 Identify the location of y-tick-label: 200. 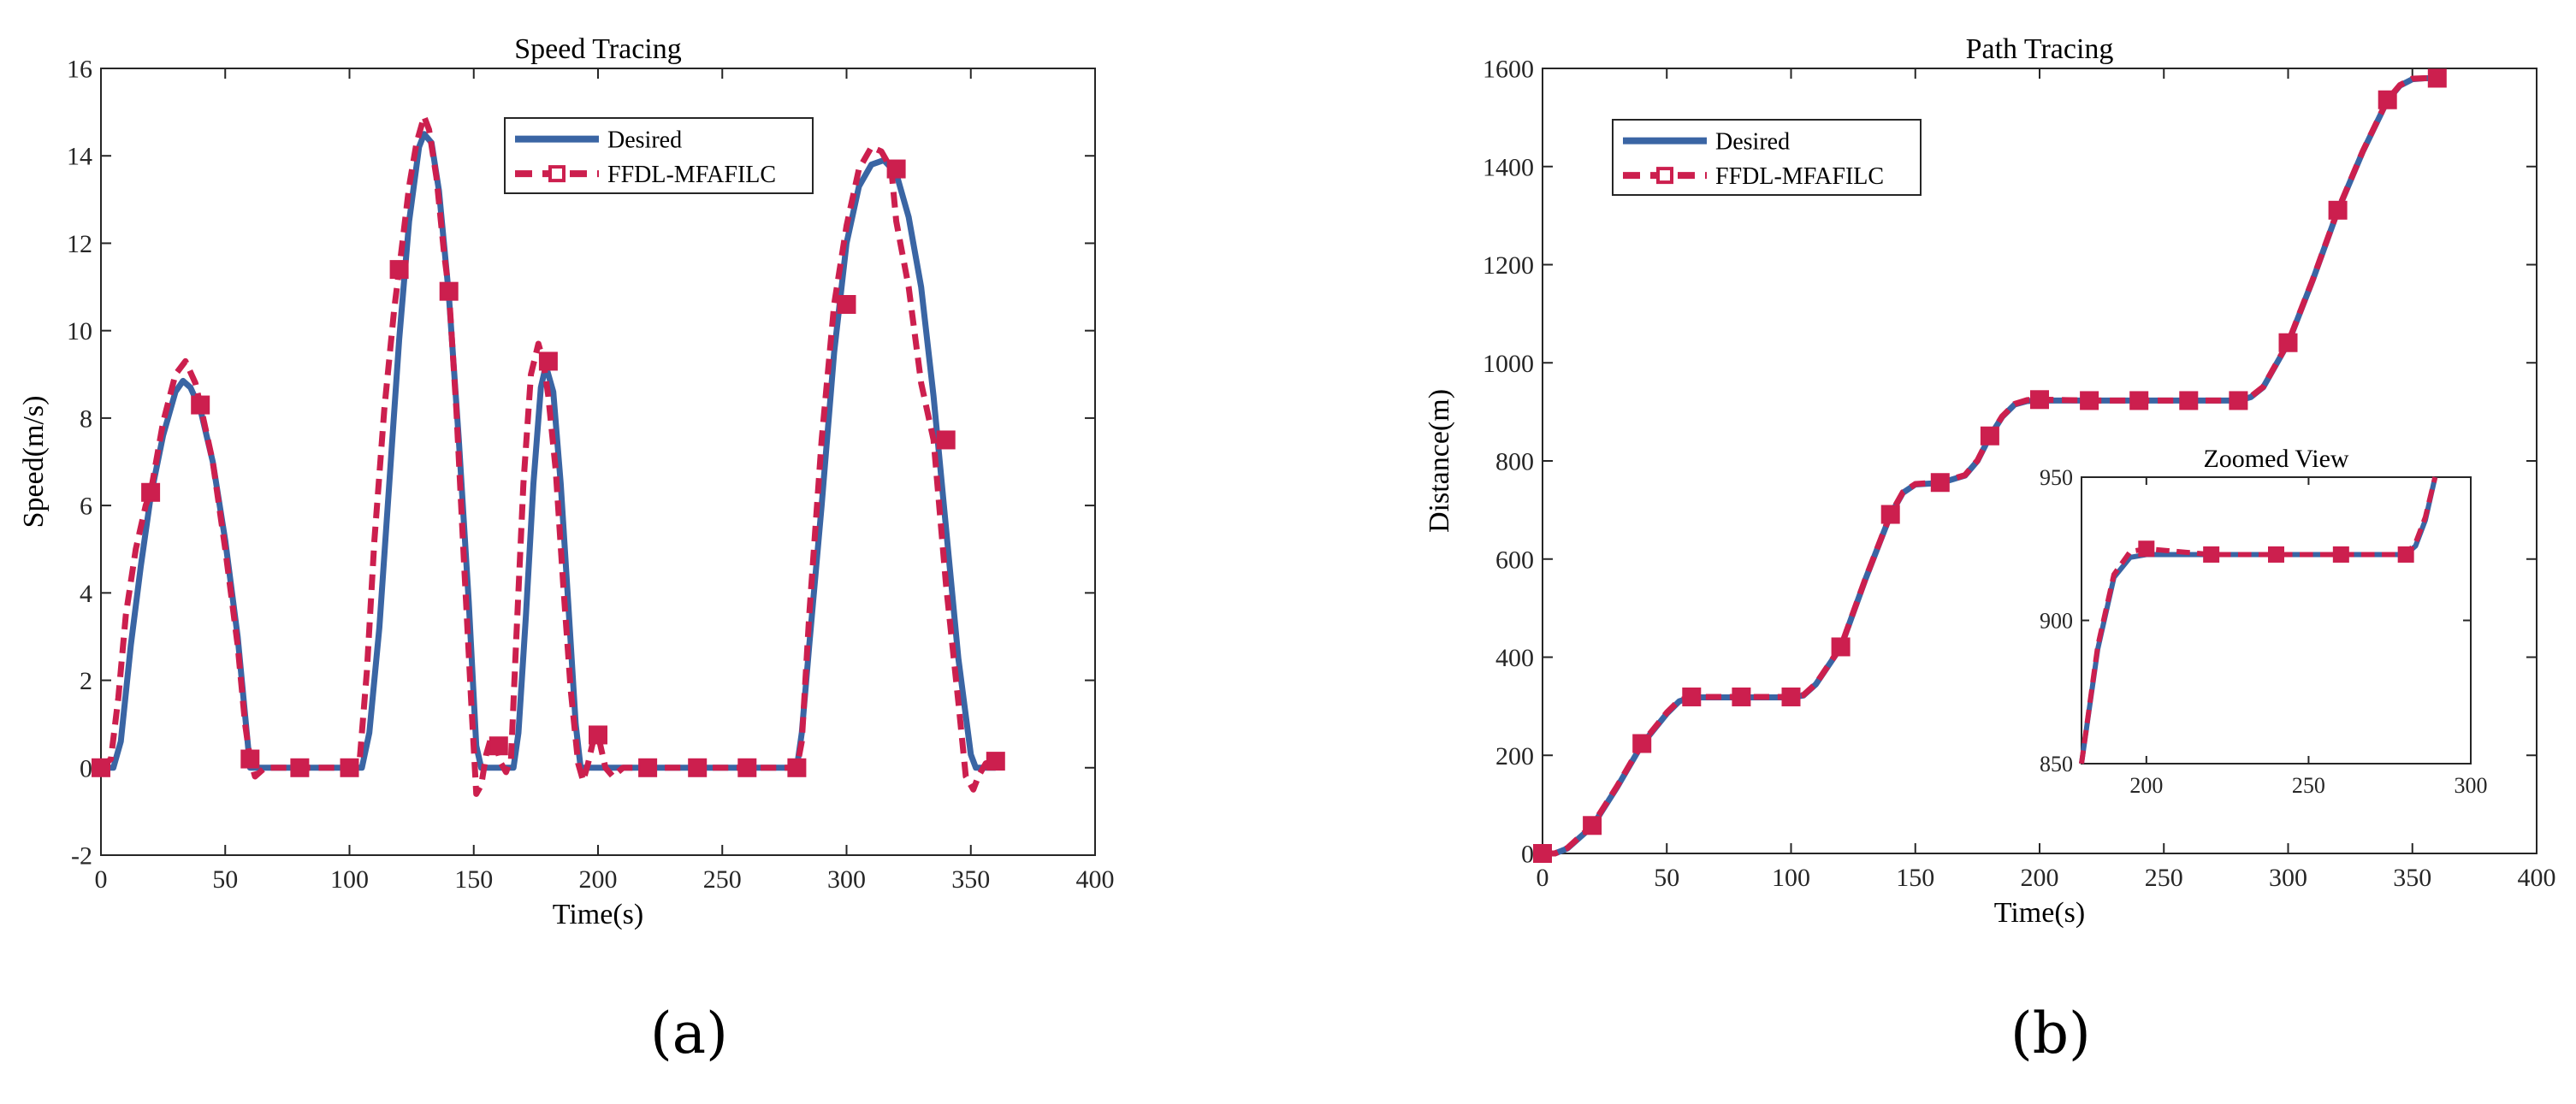
(1515, 756).